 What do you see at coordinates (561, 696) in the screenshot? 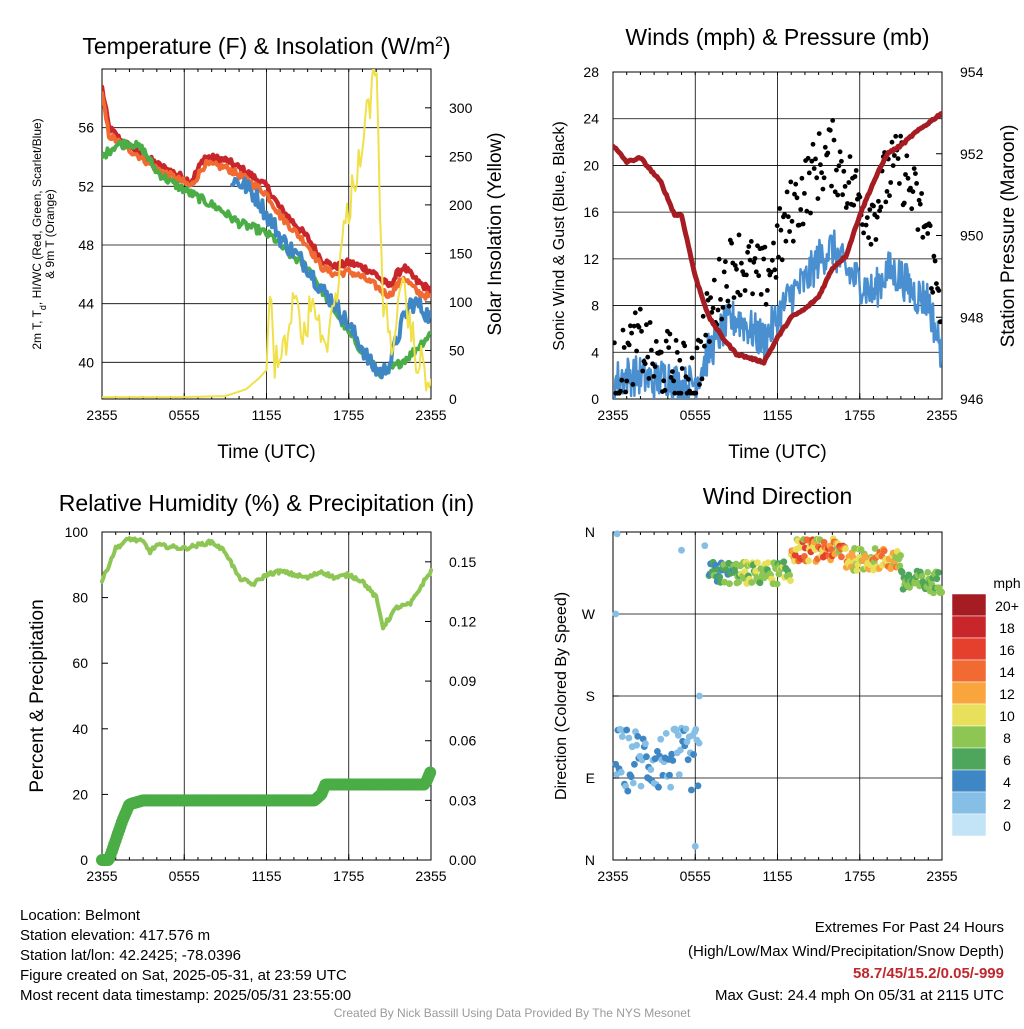
I see `dir-ylabel: Direction (Colored By Speed)` at bounding box center [561, 696].